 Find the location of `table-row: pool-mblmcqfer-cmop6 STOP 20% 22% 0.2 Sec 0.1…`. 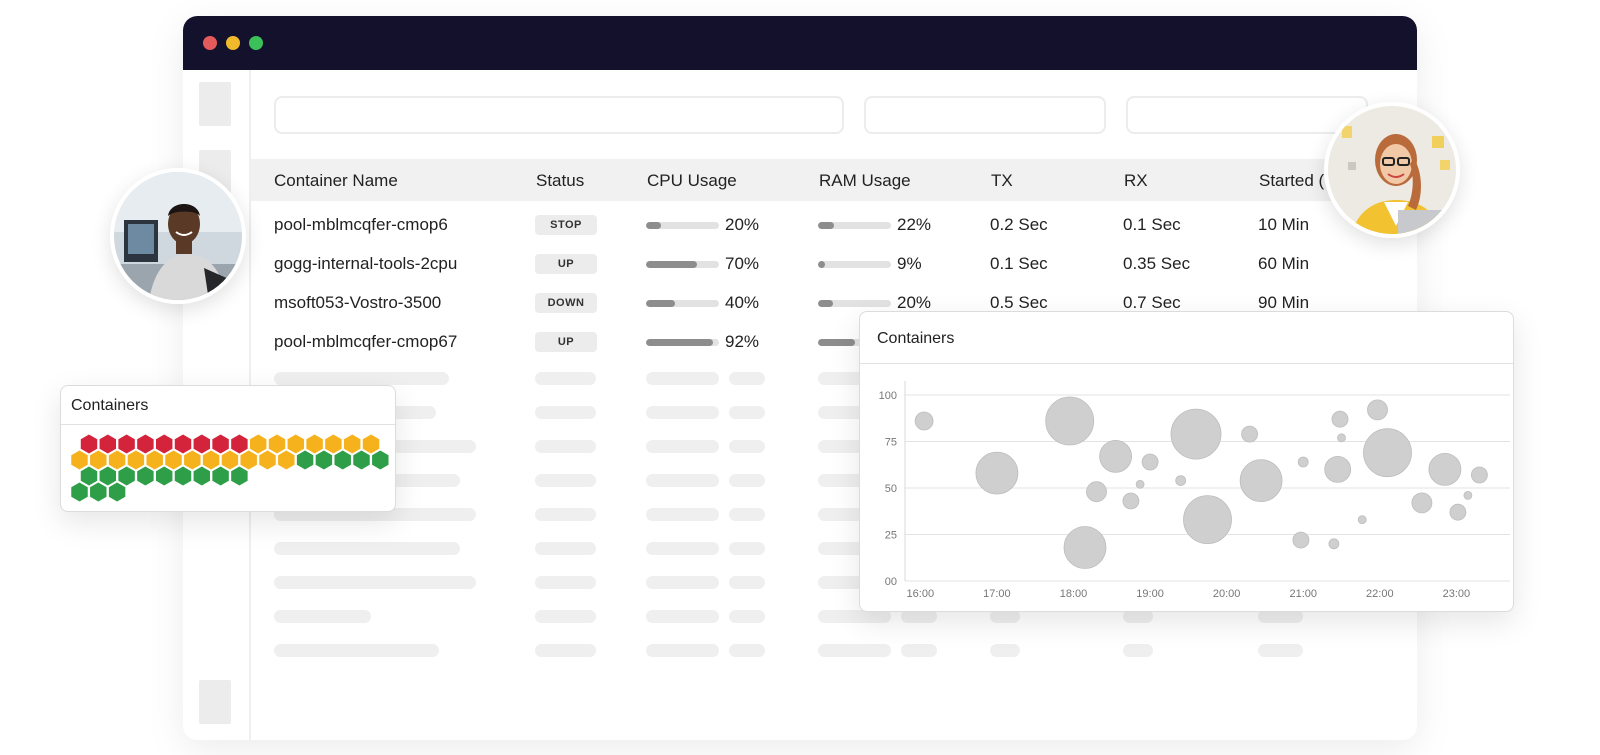

table-row: pool-mblmcqfer-cmop6 STOP 20% 22% 0.2 Sec 0.1… is located at coordinates (800, 225).